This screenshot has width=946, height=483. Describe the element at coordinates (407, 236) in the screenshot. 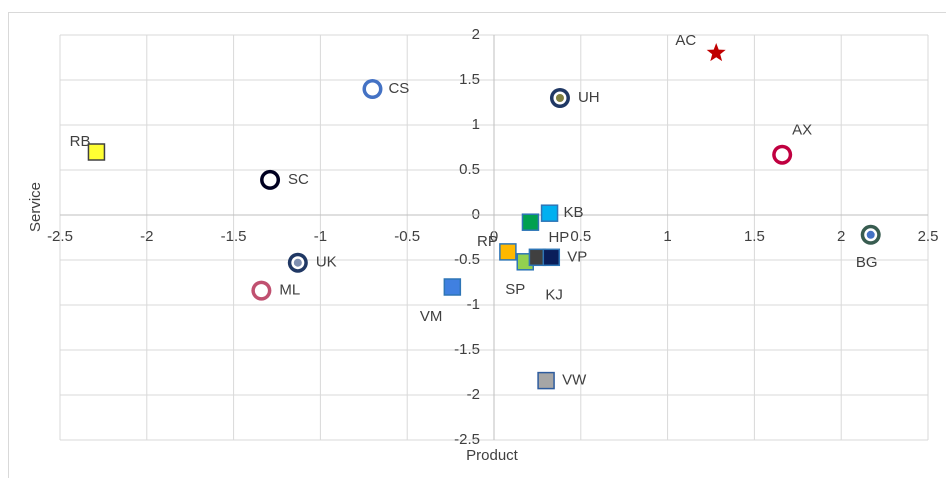

I see `x-tick-label: -0.5` at that location.